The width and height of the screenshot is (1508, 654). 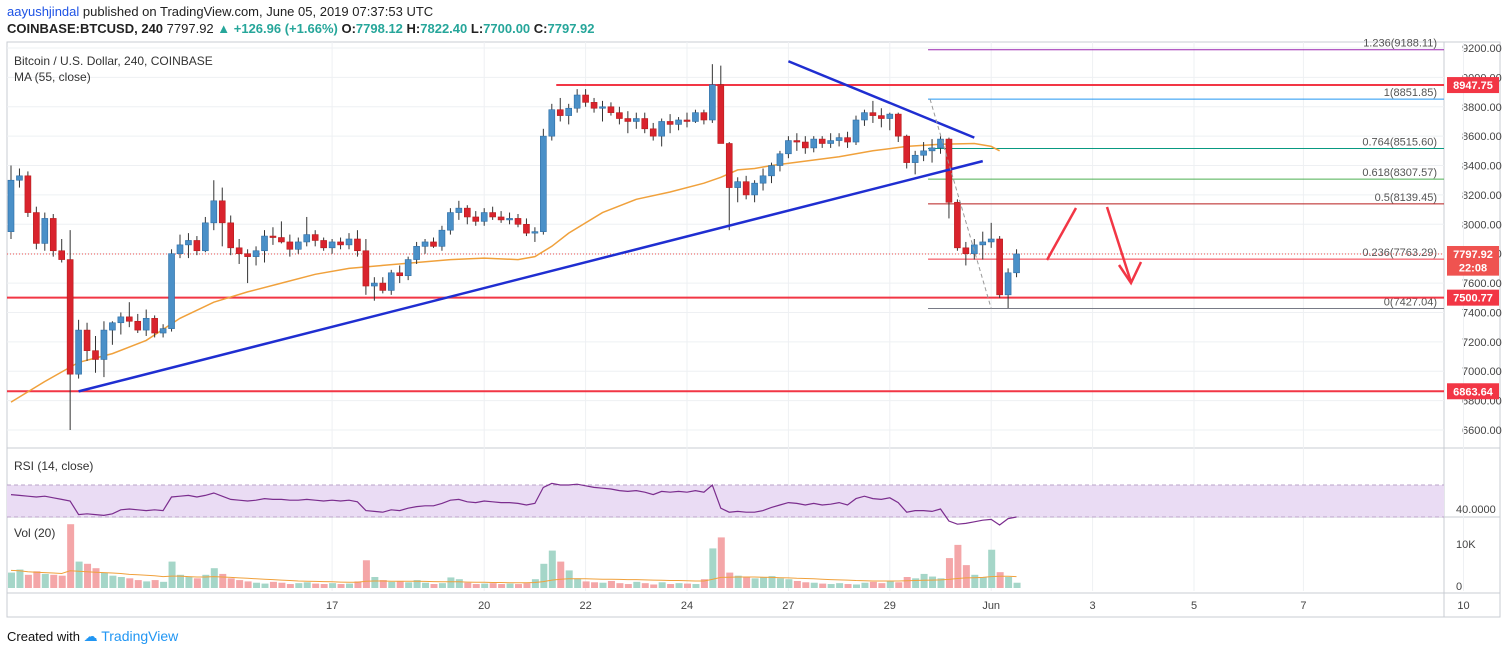 What do you see at coordinates (379, 28) in the screenshot?
I see `open-value: 7798.12` at bounding box center [379, 28].